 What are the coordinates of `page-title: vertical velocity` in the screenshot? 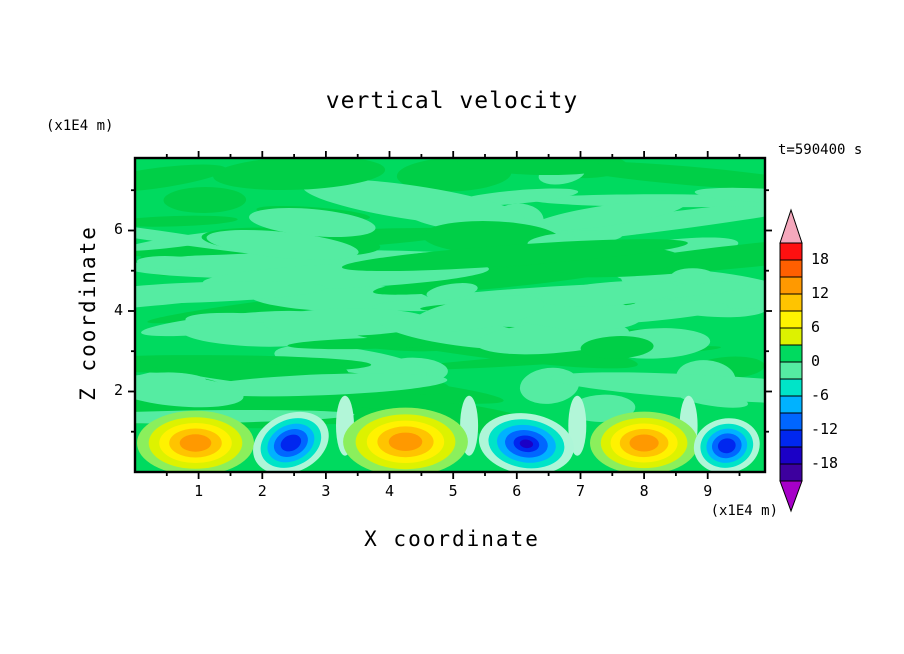 It's located at (452, 101).